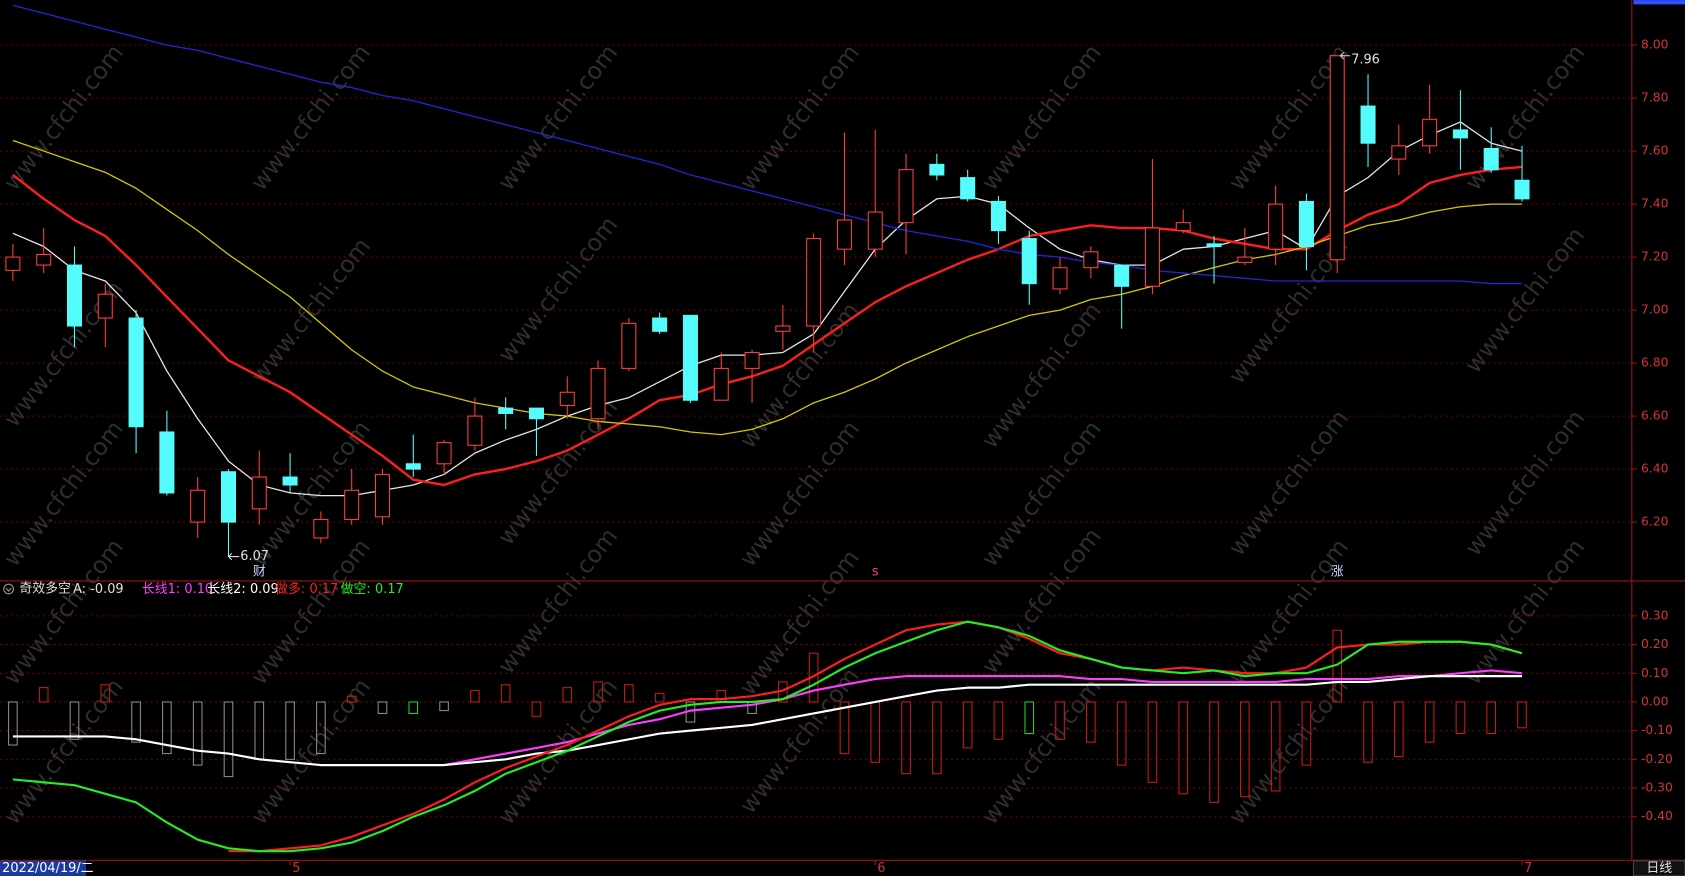 This screenshot has width=1685, height=876. Describe the element at coordinates (767, 721) in the screenshot. I see `line-series` at that location.